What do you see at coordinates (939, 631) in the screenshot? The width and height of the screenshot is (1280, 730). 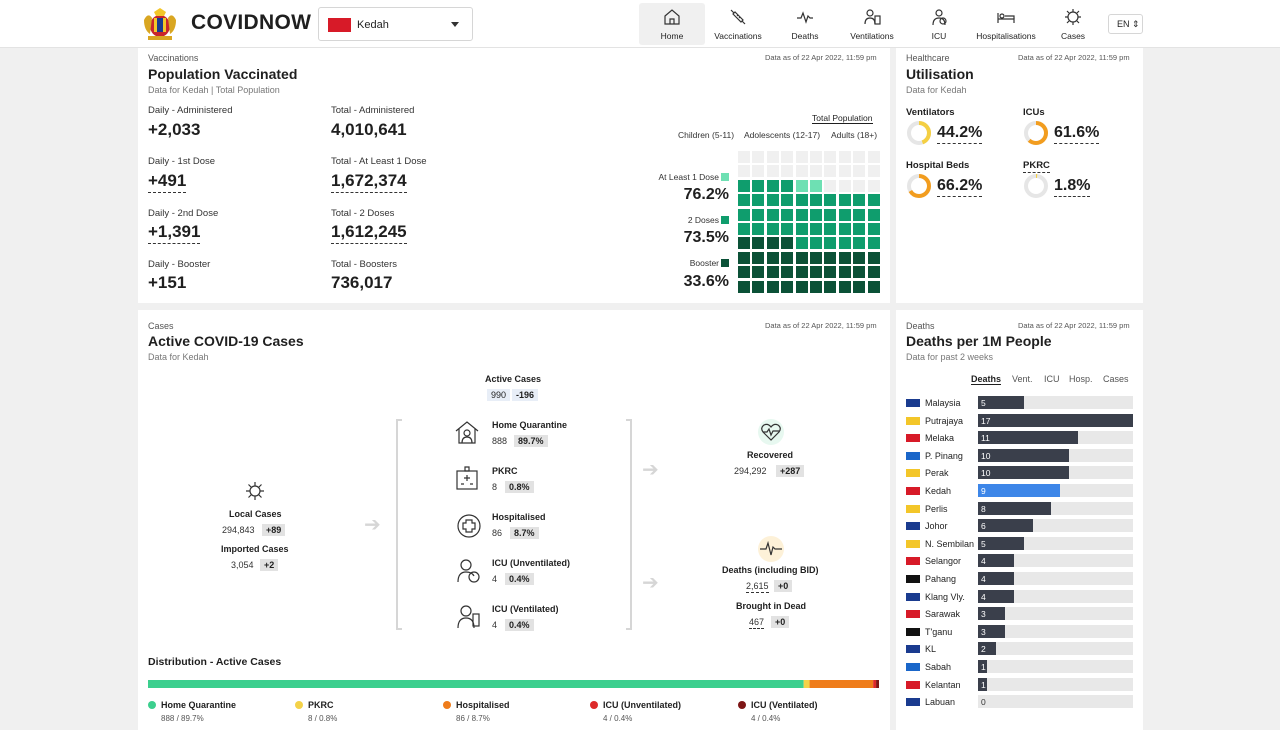 I see `state-name: T'ganu` at bounding box center [939, 631].